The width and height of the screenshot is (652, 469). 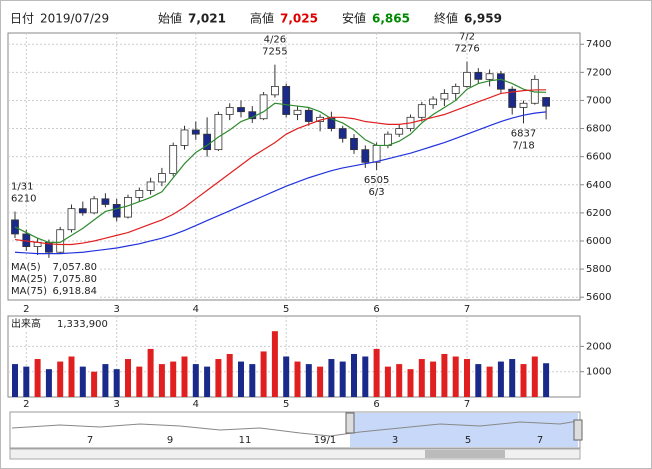 I want to click on x-tick-label: 2, so click(x=26, y=309).